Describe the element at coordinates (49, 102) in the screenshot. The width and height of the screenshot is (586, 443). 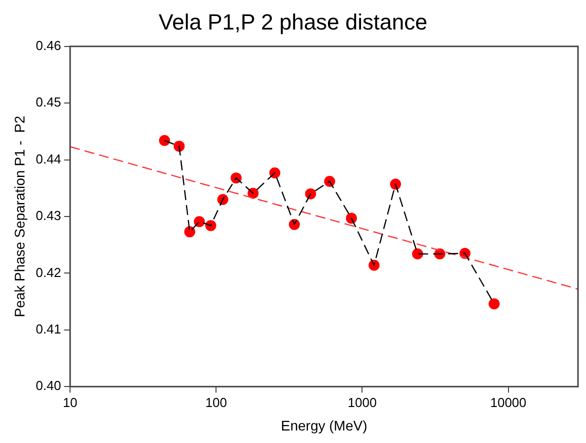
I see `y-tick-label: 0.45` at that location.